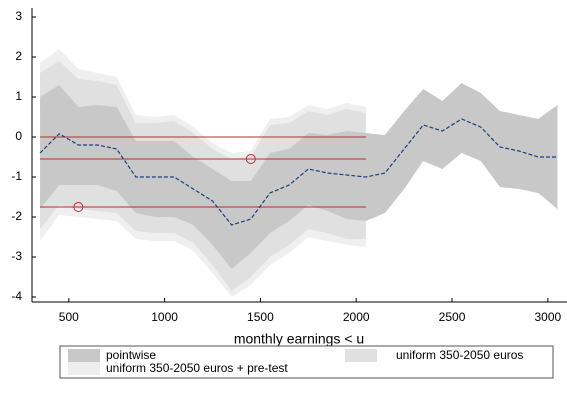 The width and height of the screenshot is (567, 405). Describe the element at coordinates (131, 355) in the screenshot. I see `legend-label: pointwise` at that location.